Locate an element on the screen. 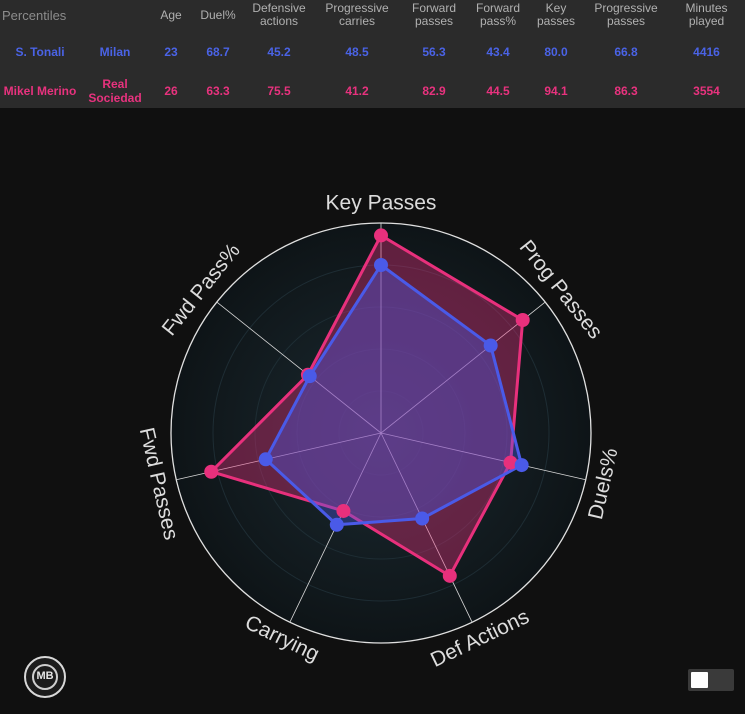 The height and width of the screenshot is (714, 745). header-forward-pass-pct: Forward pass% is located at coordinates (497, 14).